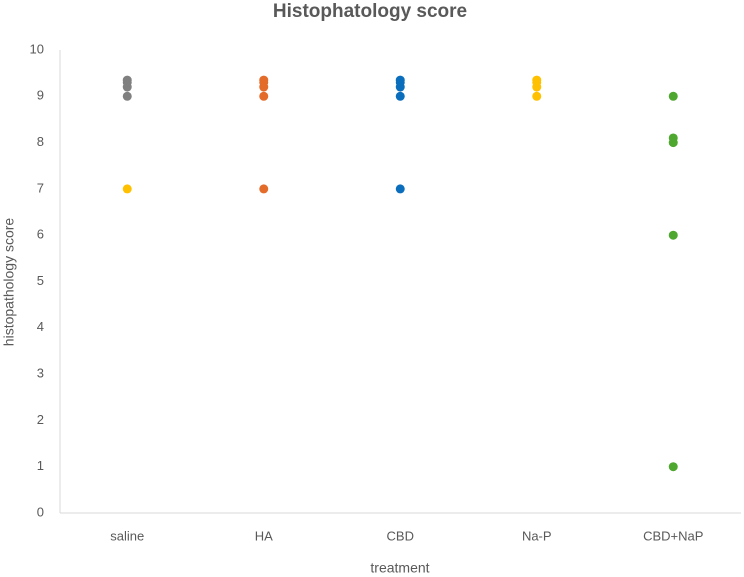 The width and height of the screenshot is (744, 577). Describe the element at coordinates (127, 535) in the screenshot. I see `x-tick-label: saline` at that location.